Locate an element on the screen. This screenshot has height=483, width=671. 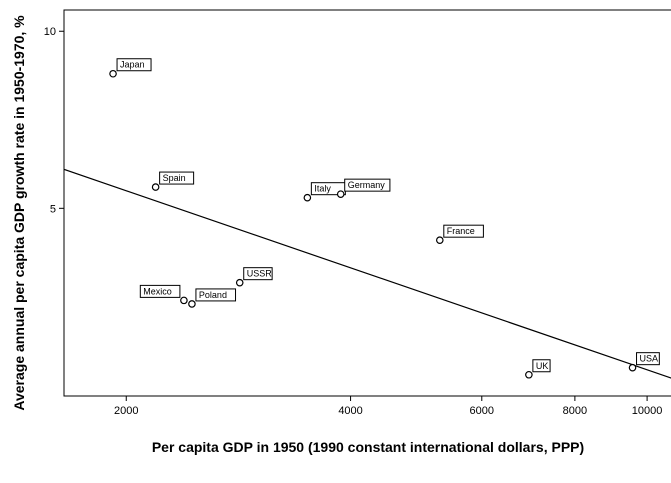
x-tick-label: 6000 is located at coordinates (482, 411).